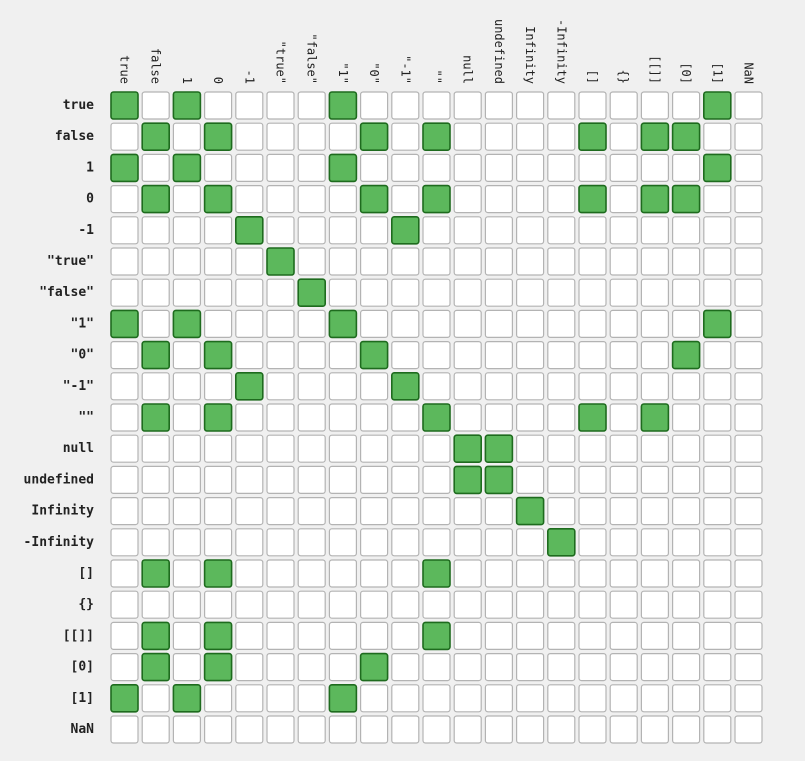  What do you see at coordinates (655, 261) in the screenshot?
I see `matrix-cell-r5-c17` at bounding box center [655, 261].